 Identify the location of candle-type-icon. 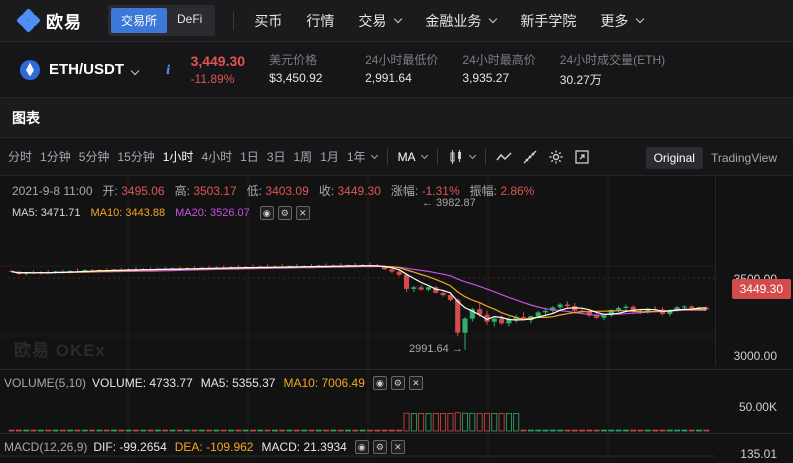
(456, 157).